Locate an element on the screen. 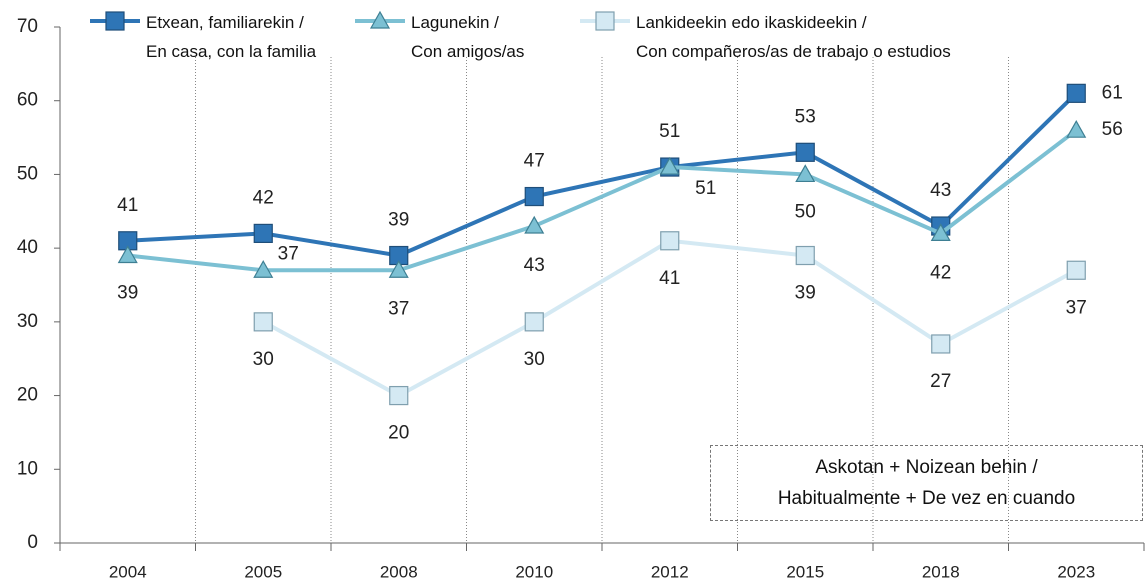 This screenshot has height=584, width=1148. data-label: 27 is located at coordinates (940, 381).